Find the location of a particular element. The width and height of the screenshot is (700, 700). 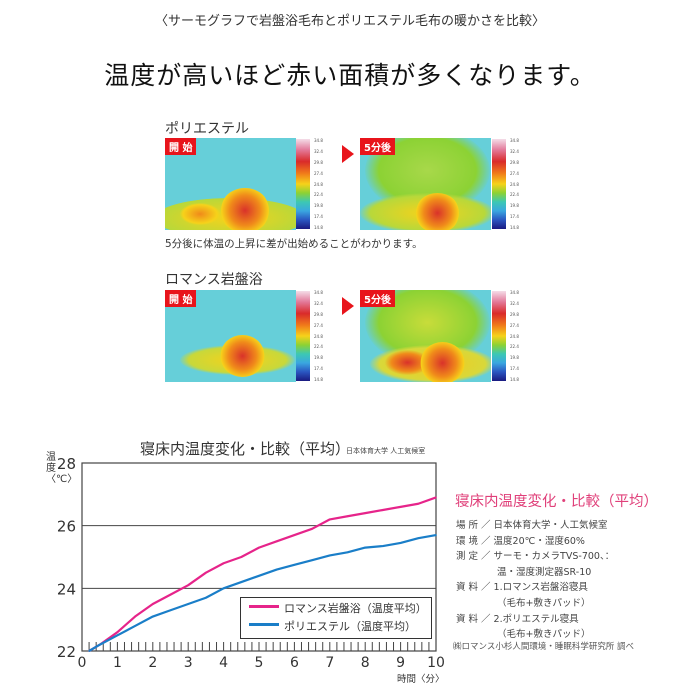

x-tick-label: 9 is located at coordinates (400, 663).